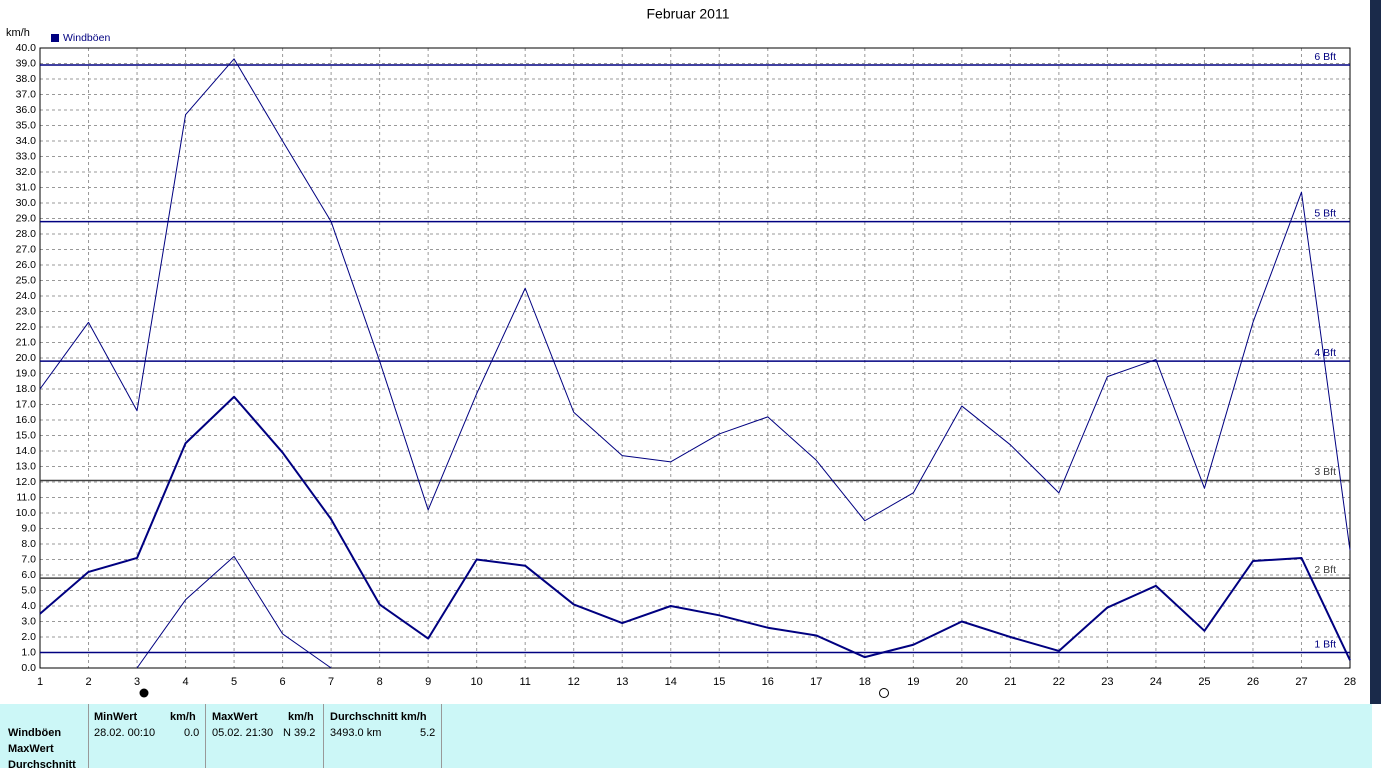 This screenshot has height=771, width=1381. Describe the element at coordinates (26, 249) in the screenshot. I see `y-tick-label: 27.0` at that location.